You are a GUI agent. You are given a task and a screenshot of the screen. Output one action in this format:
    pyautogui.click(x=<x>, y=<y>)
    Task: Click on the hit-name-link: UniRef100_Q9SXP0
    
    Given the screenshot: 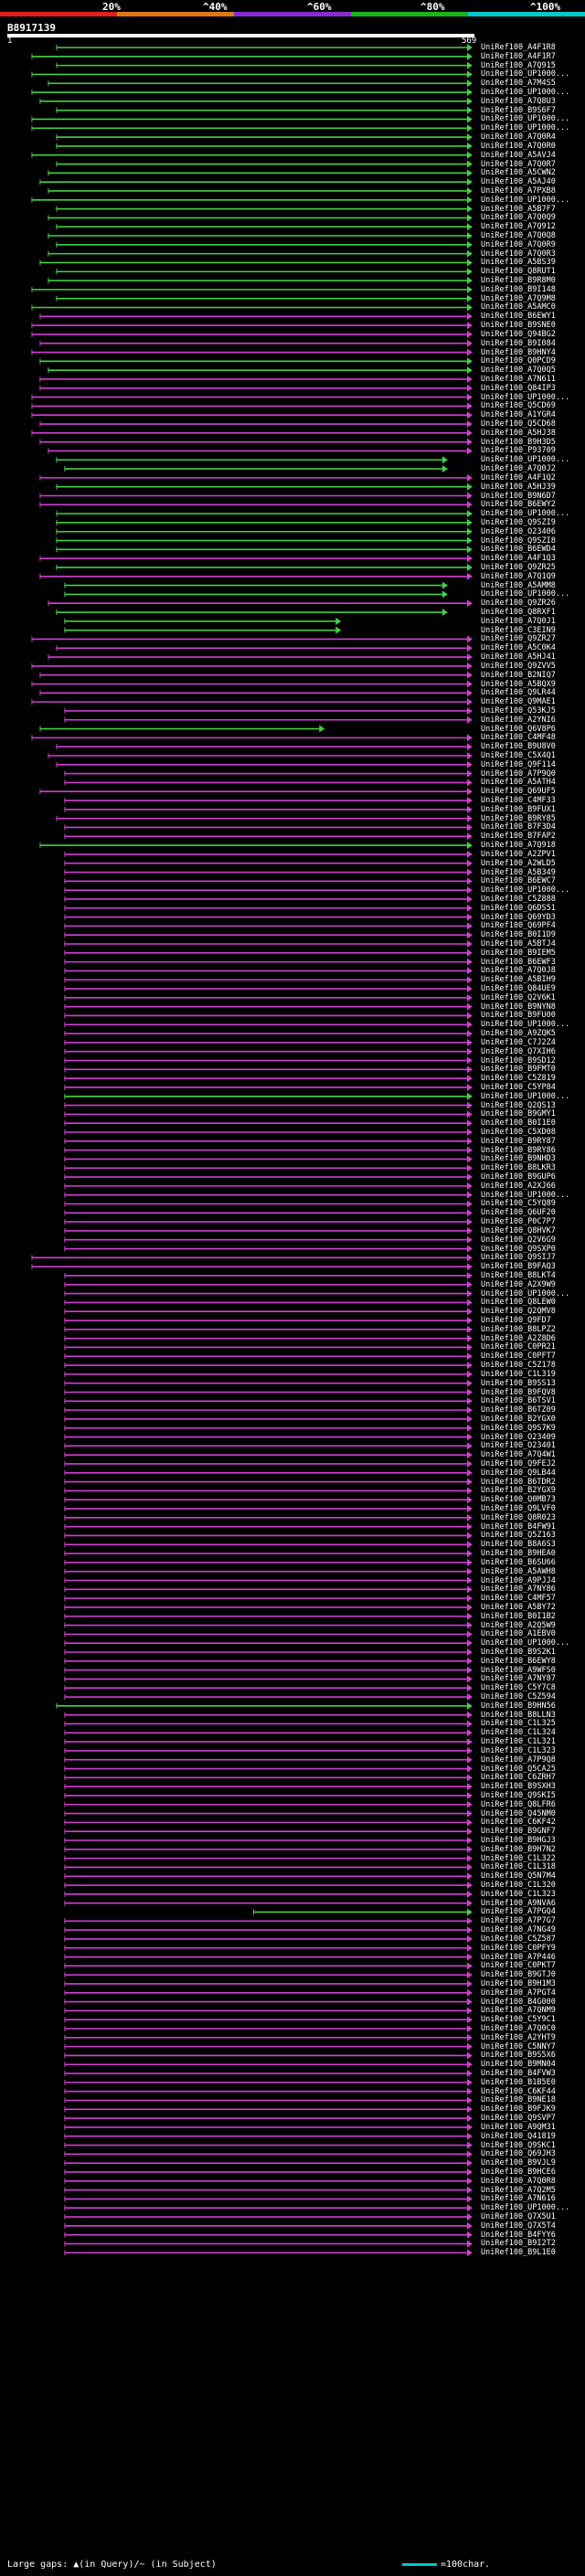 What is the action you would take?
    pyautogui.click(x=518, y=1249)
    